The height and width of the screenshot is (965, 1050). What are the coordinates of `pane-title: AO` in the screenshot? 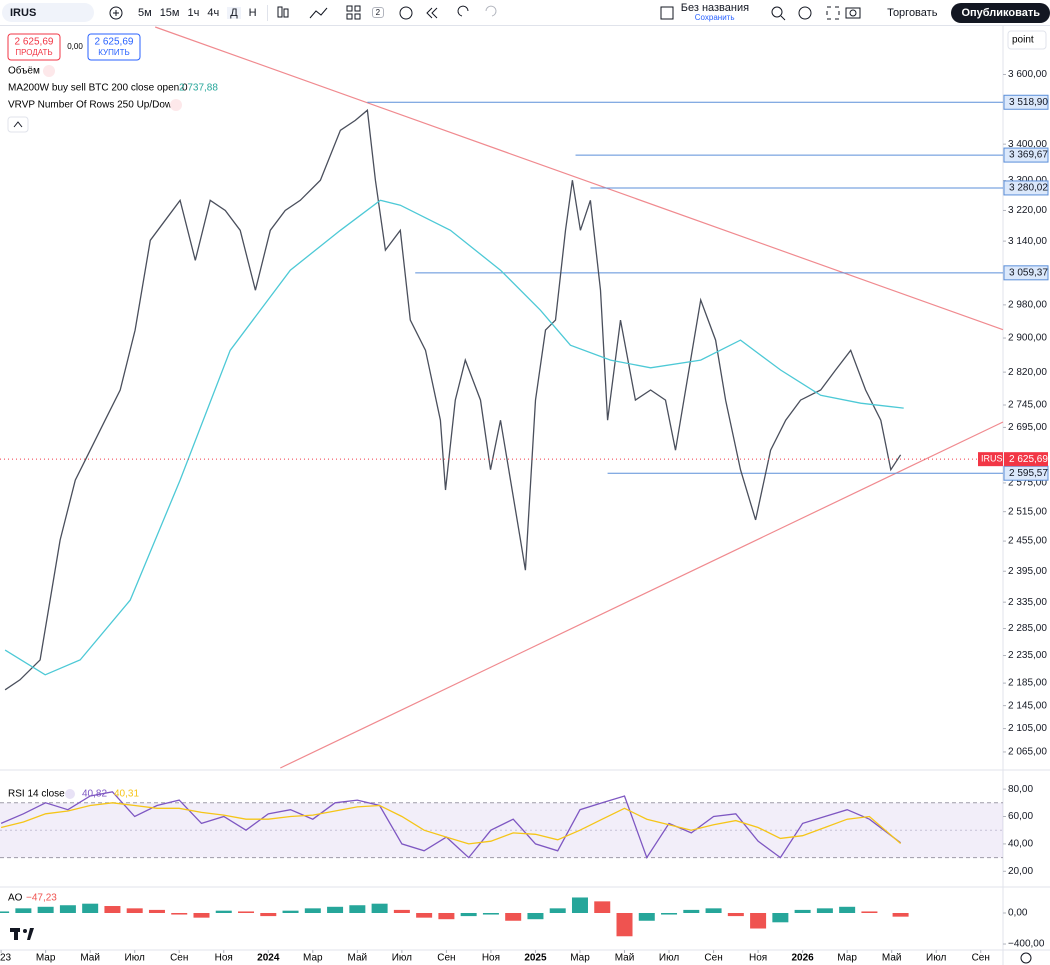 It's located at (15, 898).